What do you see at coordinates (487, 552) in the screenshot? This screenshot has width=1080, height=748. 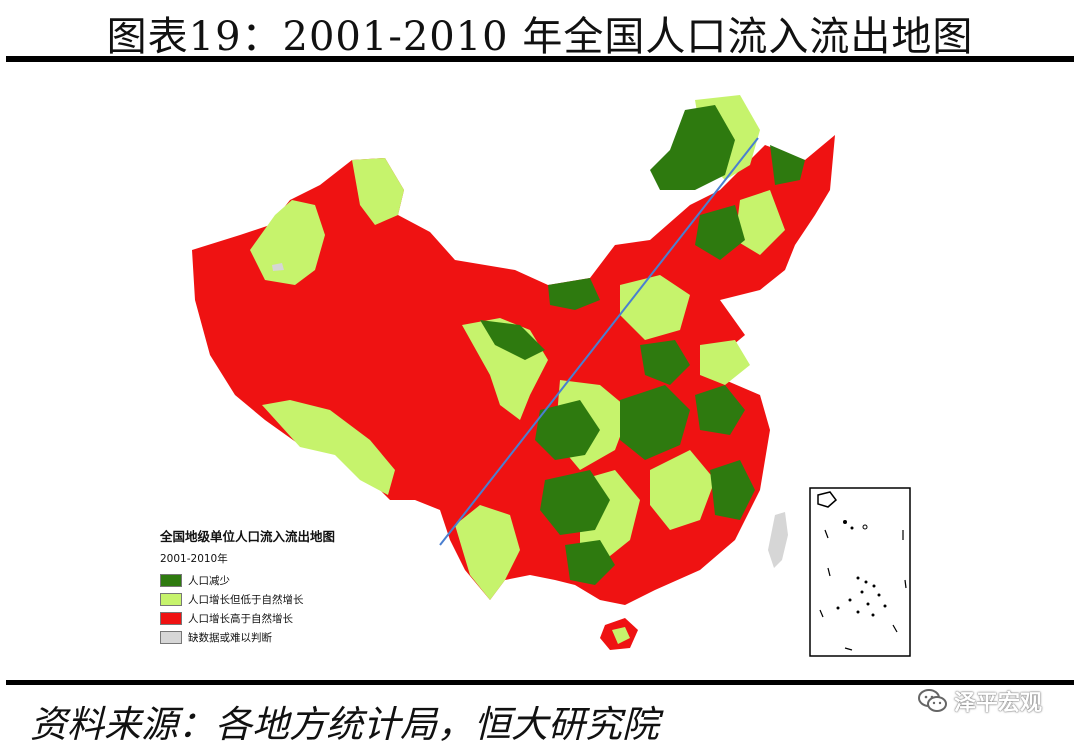 I see `region-lg-yunnan` at bounding box center [487, 552].